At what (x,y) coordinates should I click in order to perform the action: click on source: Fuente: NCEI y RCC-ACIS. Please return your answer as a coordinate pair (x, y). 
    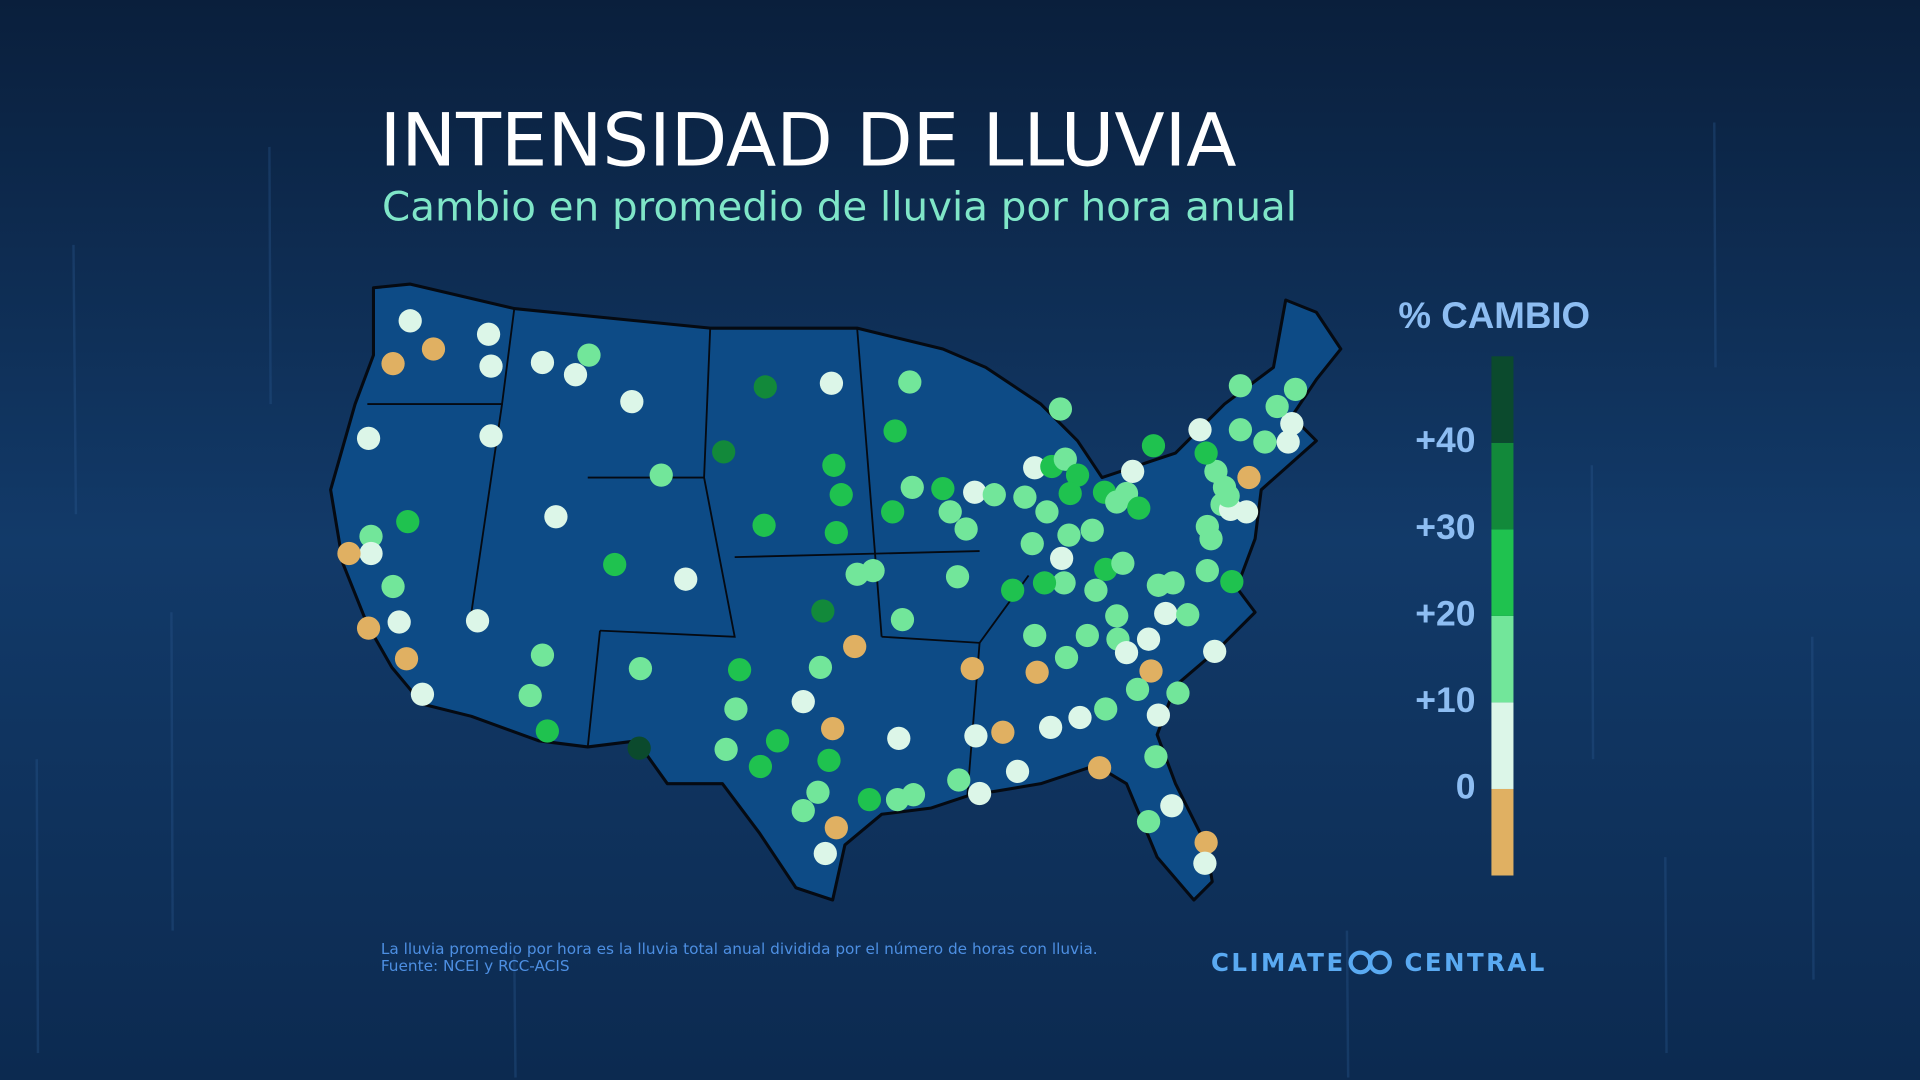
    Looking at the image, I should click on (475, 966).